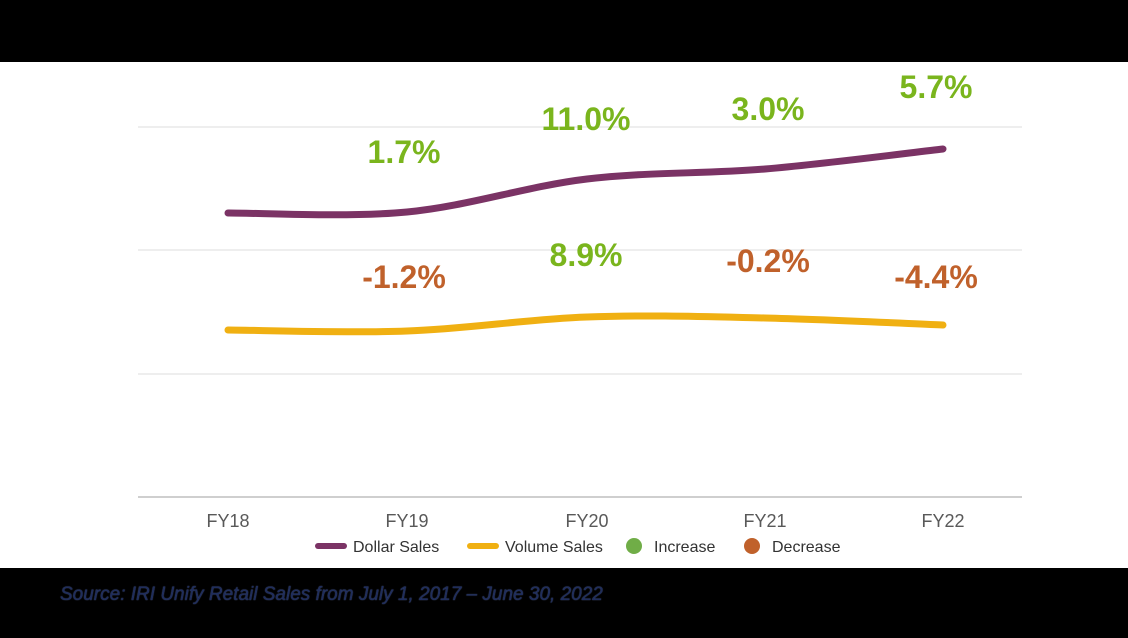  Describe the element at coordinates (586, 255) in the screenshot. I see `data-label: 8.9%` at that location.